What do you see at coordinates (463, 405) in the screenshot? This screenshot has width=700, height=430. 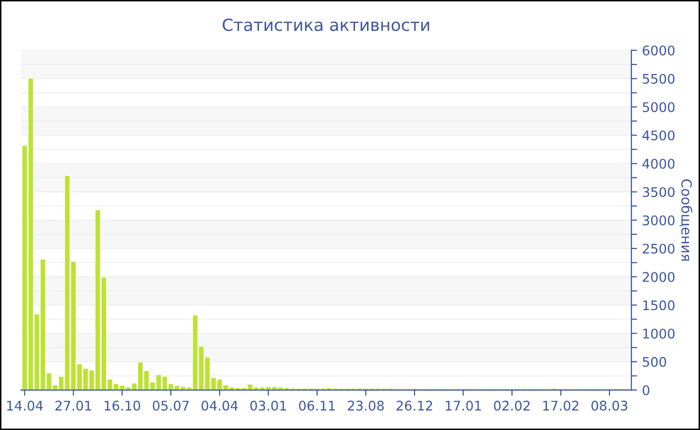 I see `x-tick-label: 17.01` at bounding box center [463, 405].